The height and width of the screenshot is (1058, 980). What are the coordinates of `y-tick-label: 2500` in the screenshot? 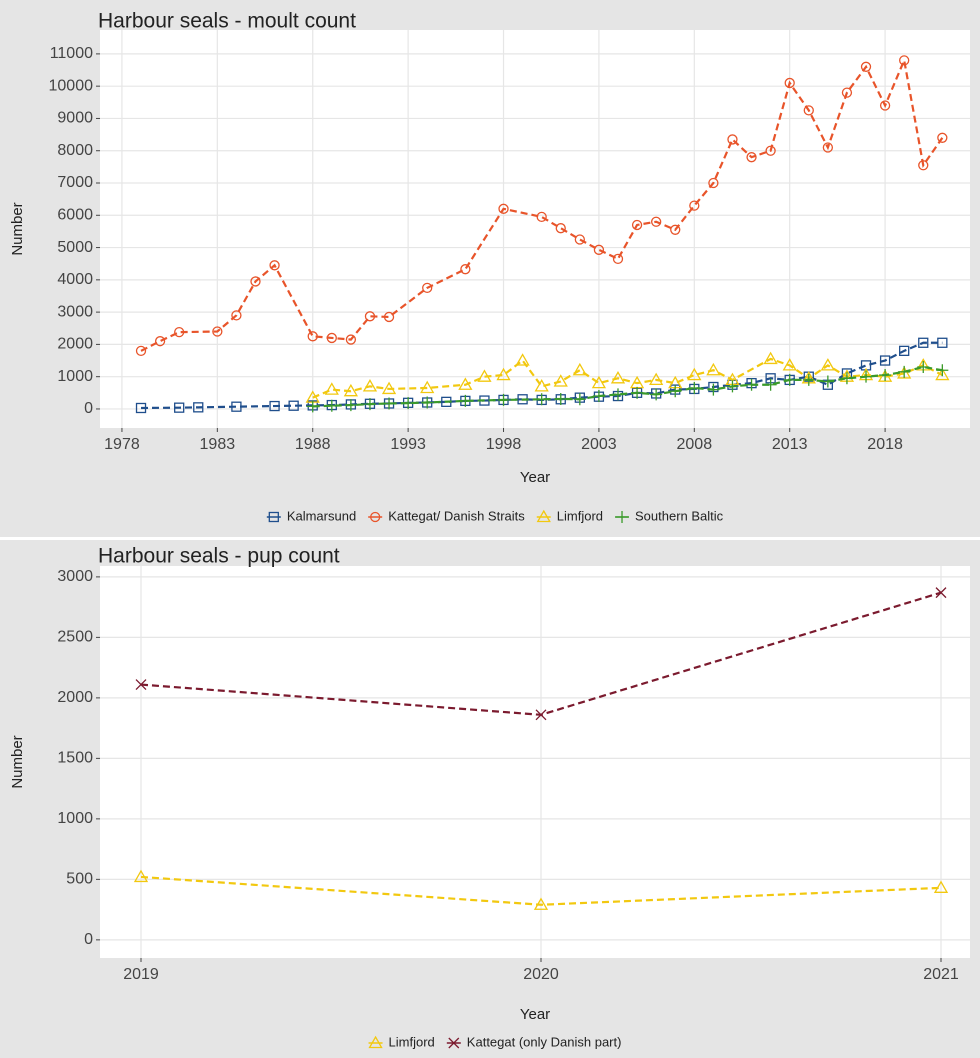 It's located at (75, 637).